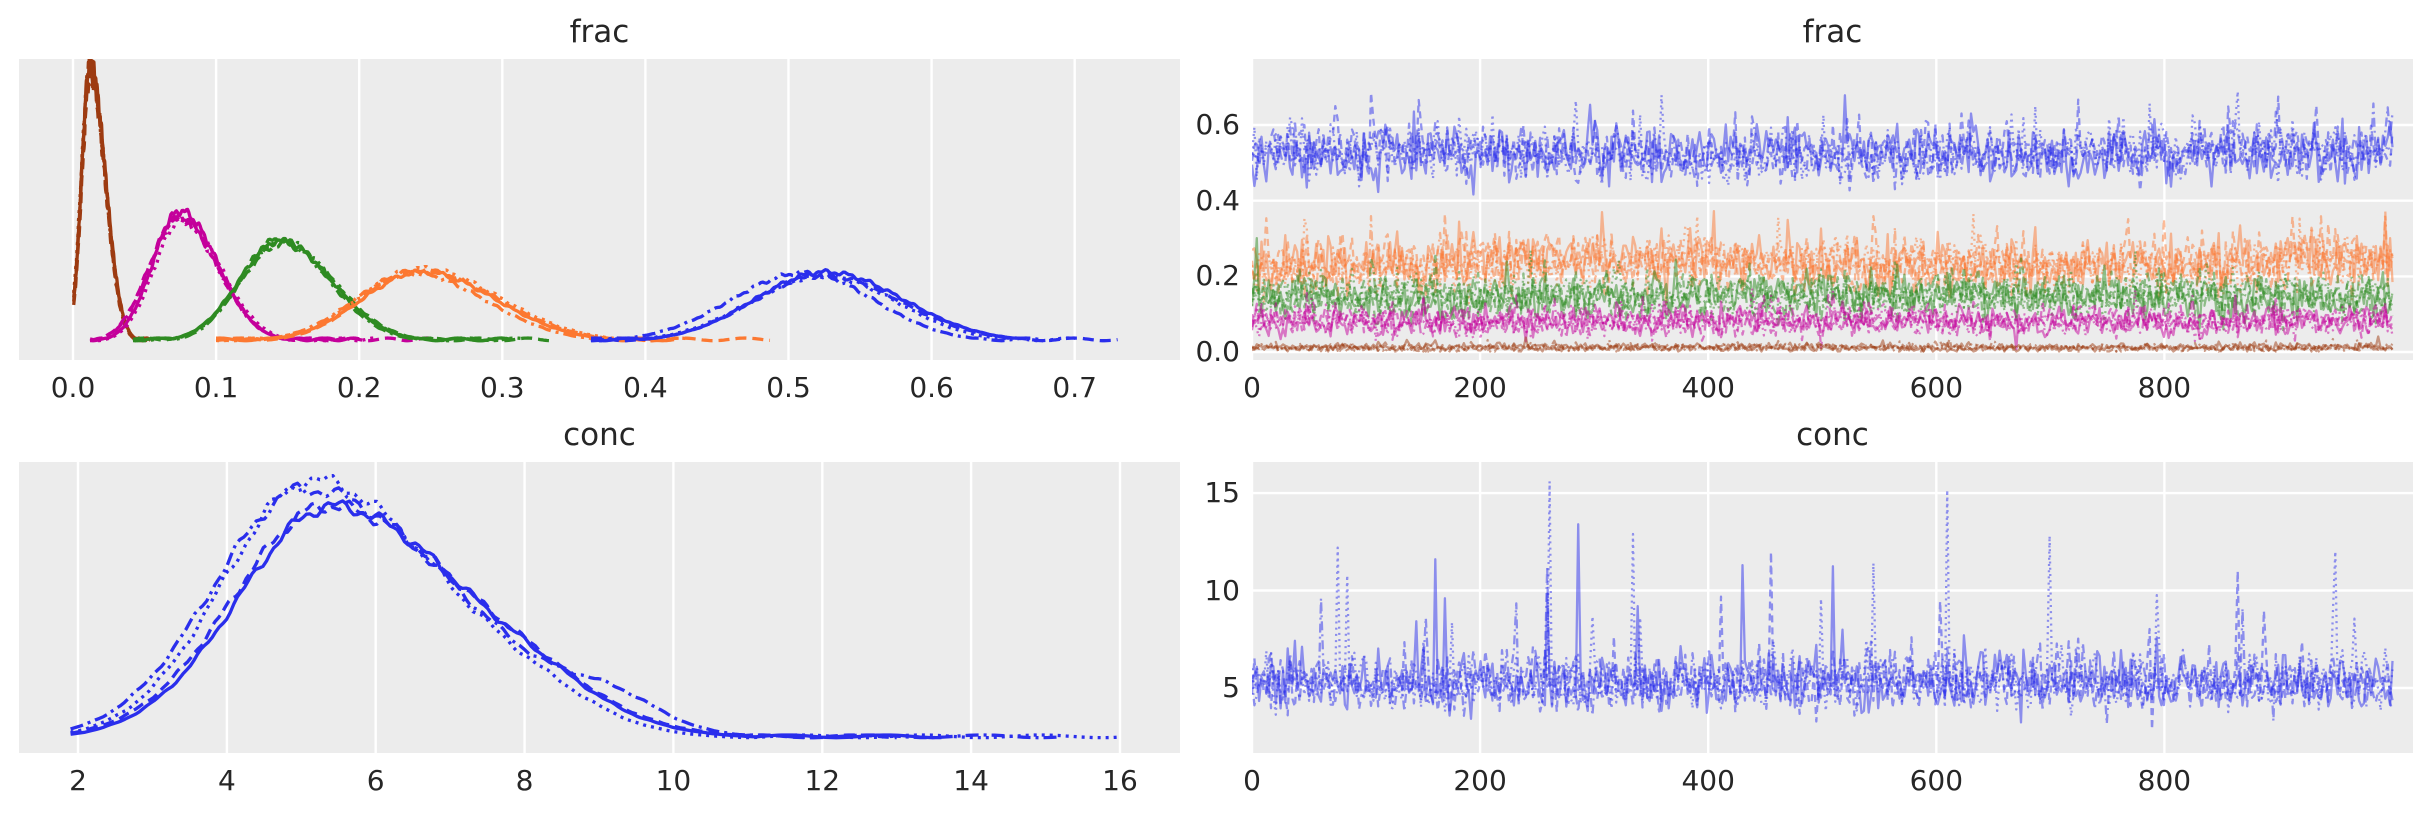 This screenshot has width=2423, height=823. Describe the element at coordinates (226, 780) in the screenshot. I see `x-tick-label: 4` at that location.